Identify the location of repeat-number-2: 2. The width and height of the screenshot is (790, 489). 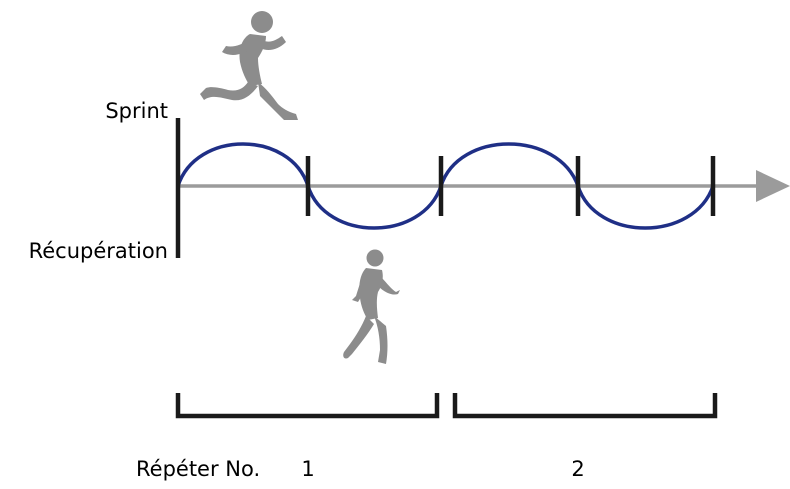
(577, 469).